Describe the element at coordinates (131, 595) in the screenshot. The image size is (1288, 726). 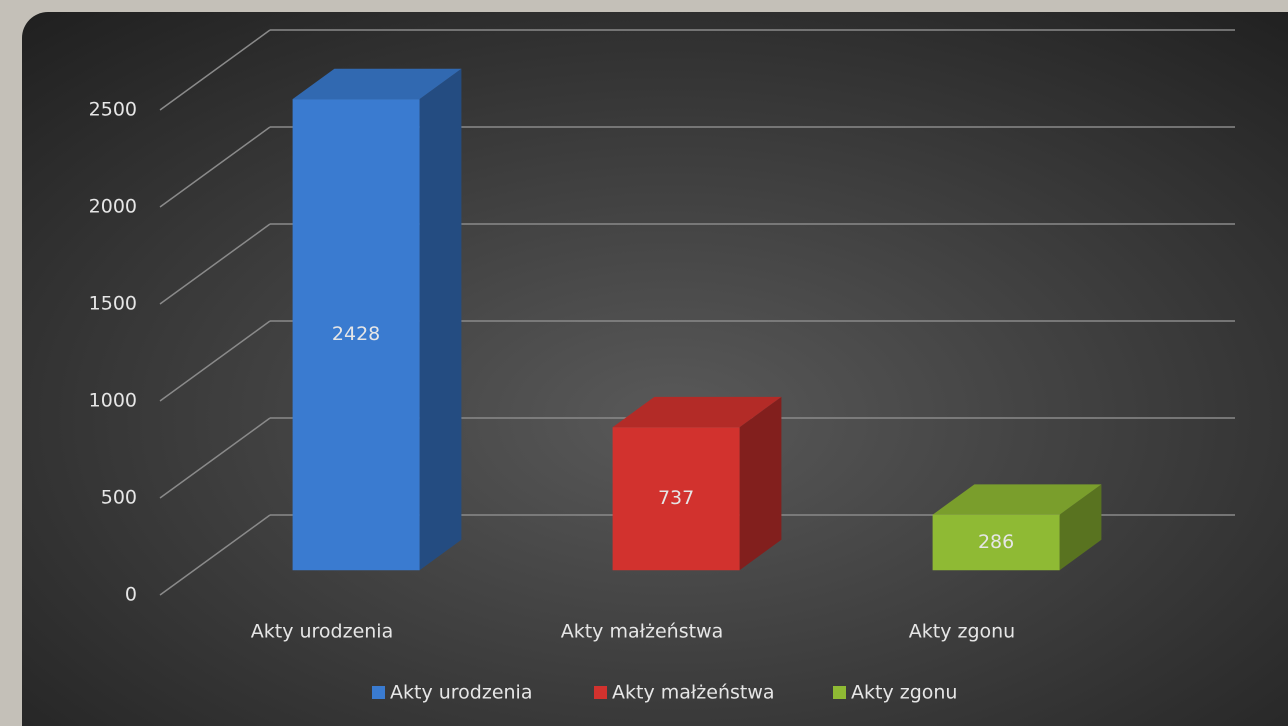
I see `y-tick-label: 0` at that location.